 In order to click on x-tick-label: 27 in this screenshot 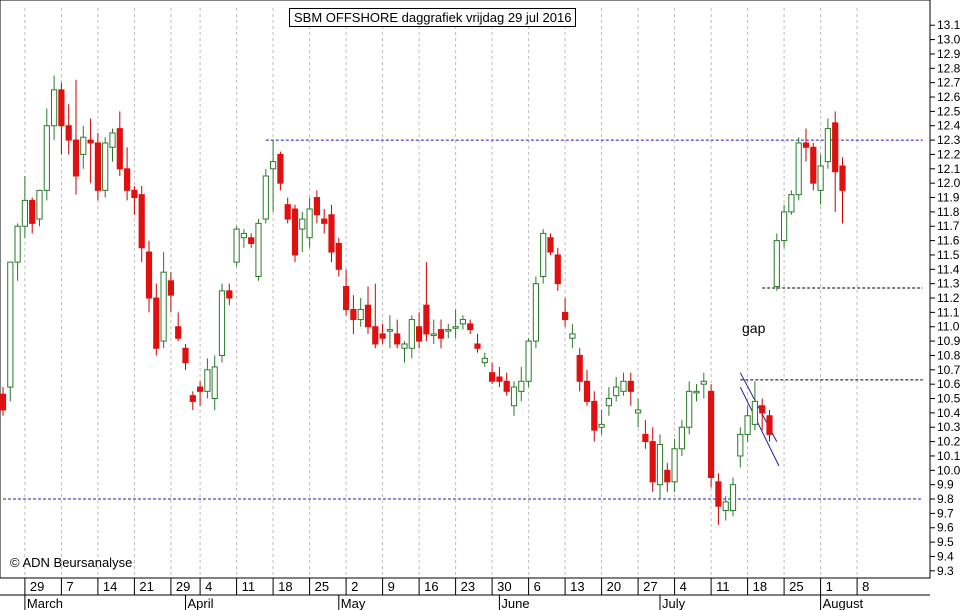, I will do `click(650, 586)`.